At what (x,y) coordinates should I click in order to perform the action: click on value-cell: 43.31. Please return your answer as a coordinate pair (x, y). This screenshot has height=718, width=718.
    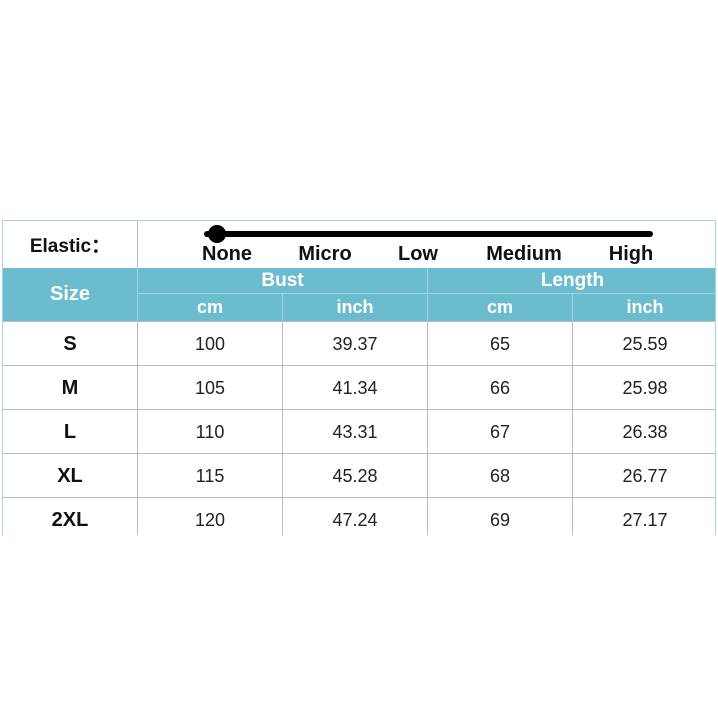
    Looking at the image, I should click on (355, 432).